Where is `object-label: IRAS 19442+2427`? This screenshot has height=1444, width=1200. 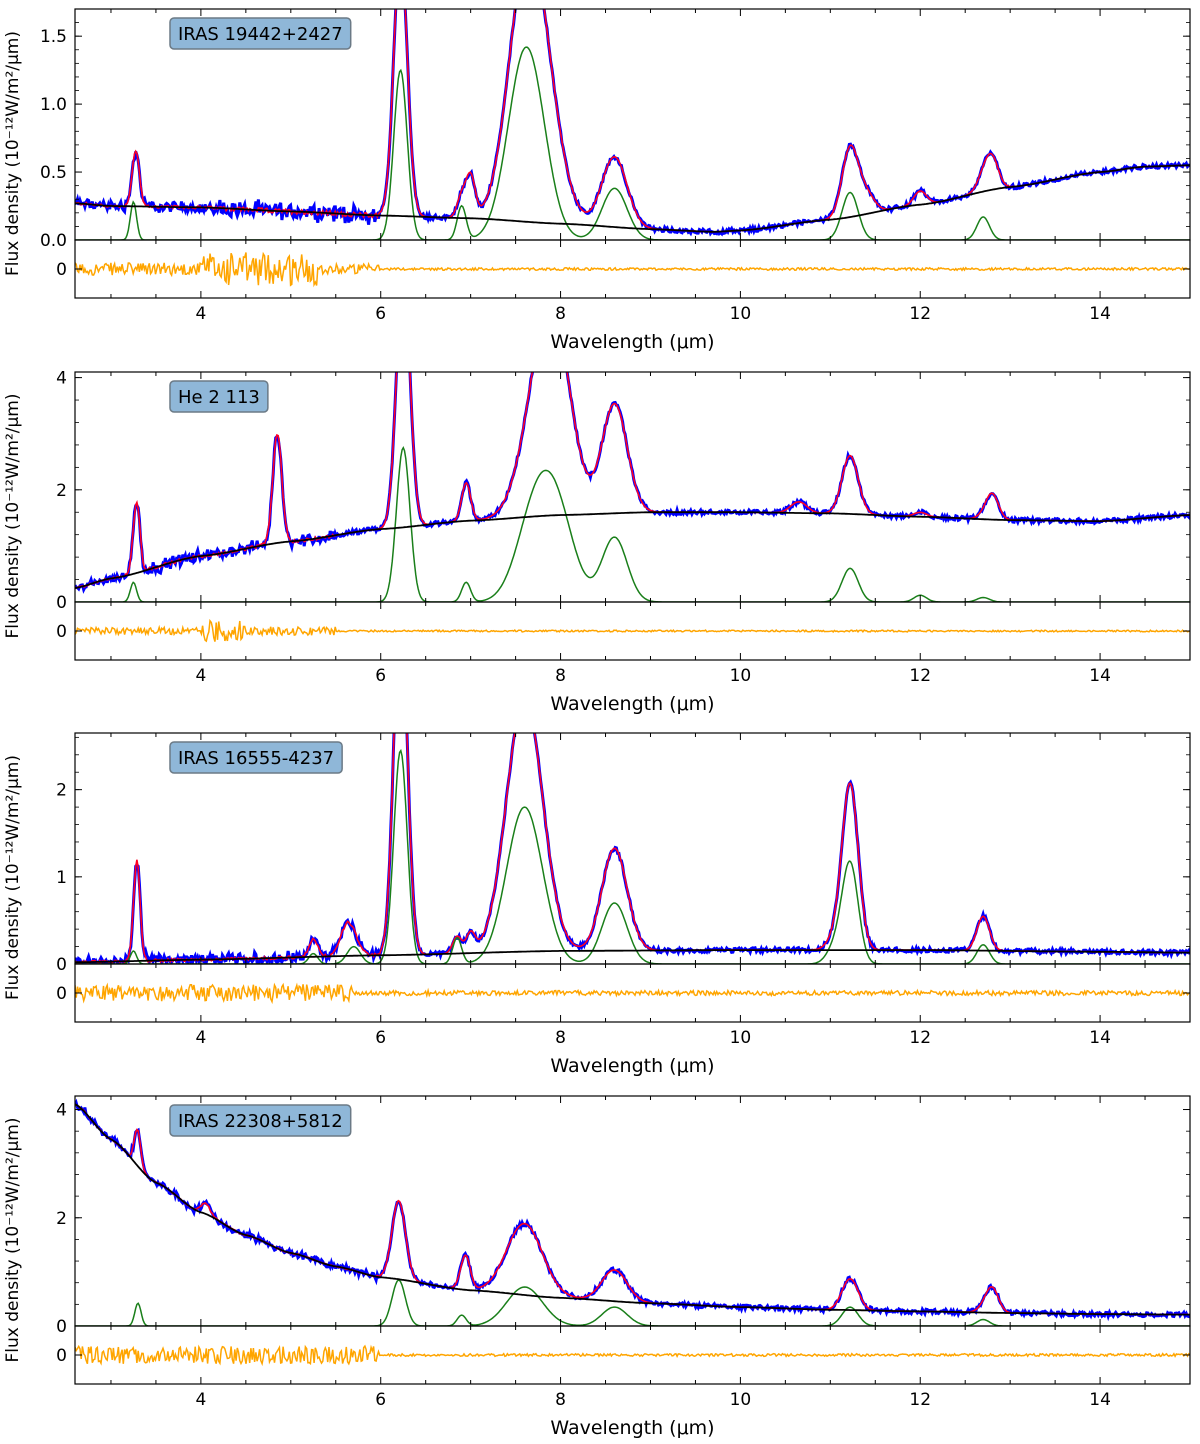 object-label: IRAS 19442+2427 is located at coordinates (260, 34).